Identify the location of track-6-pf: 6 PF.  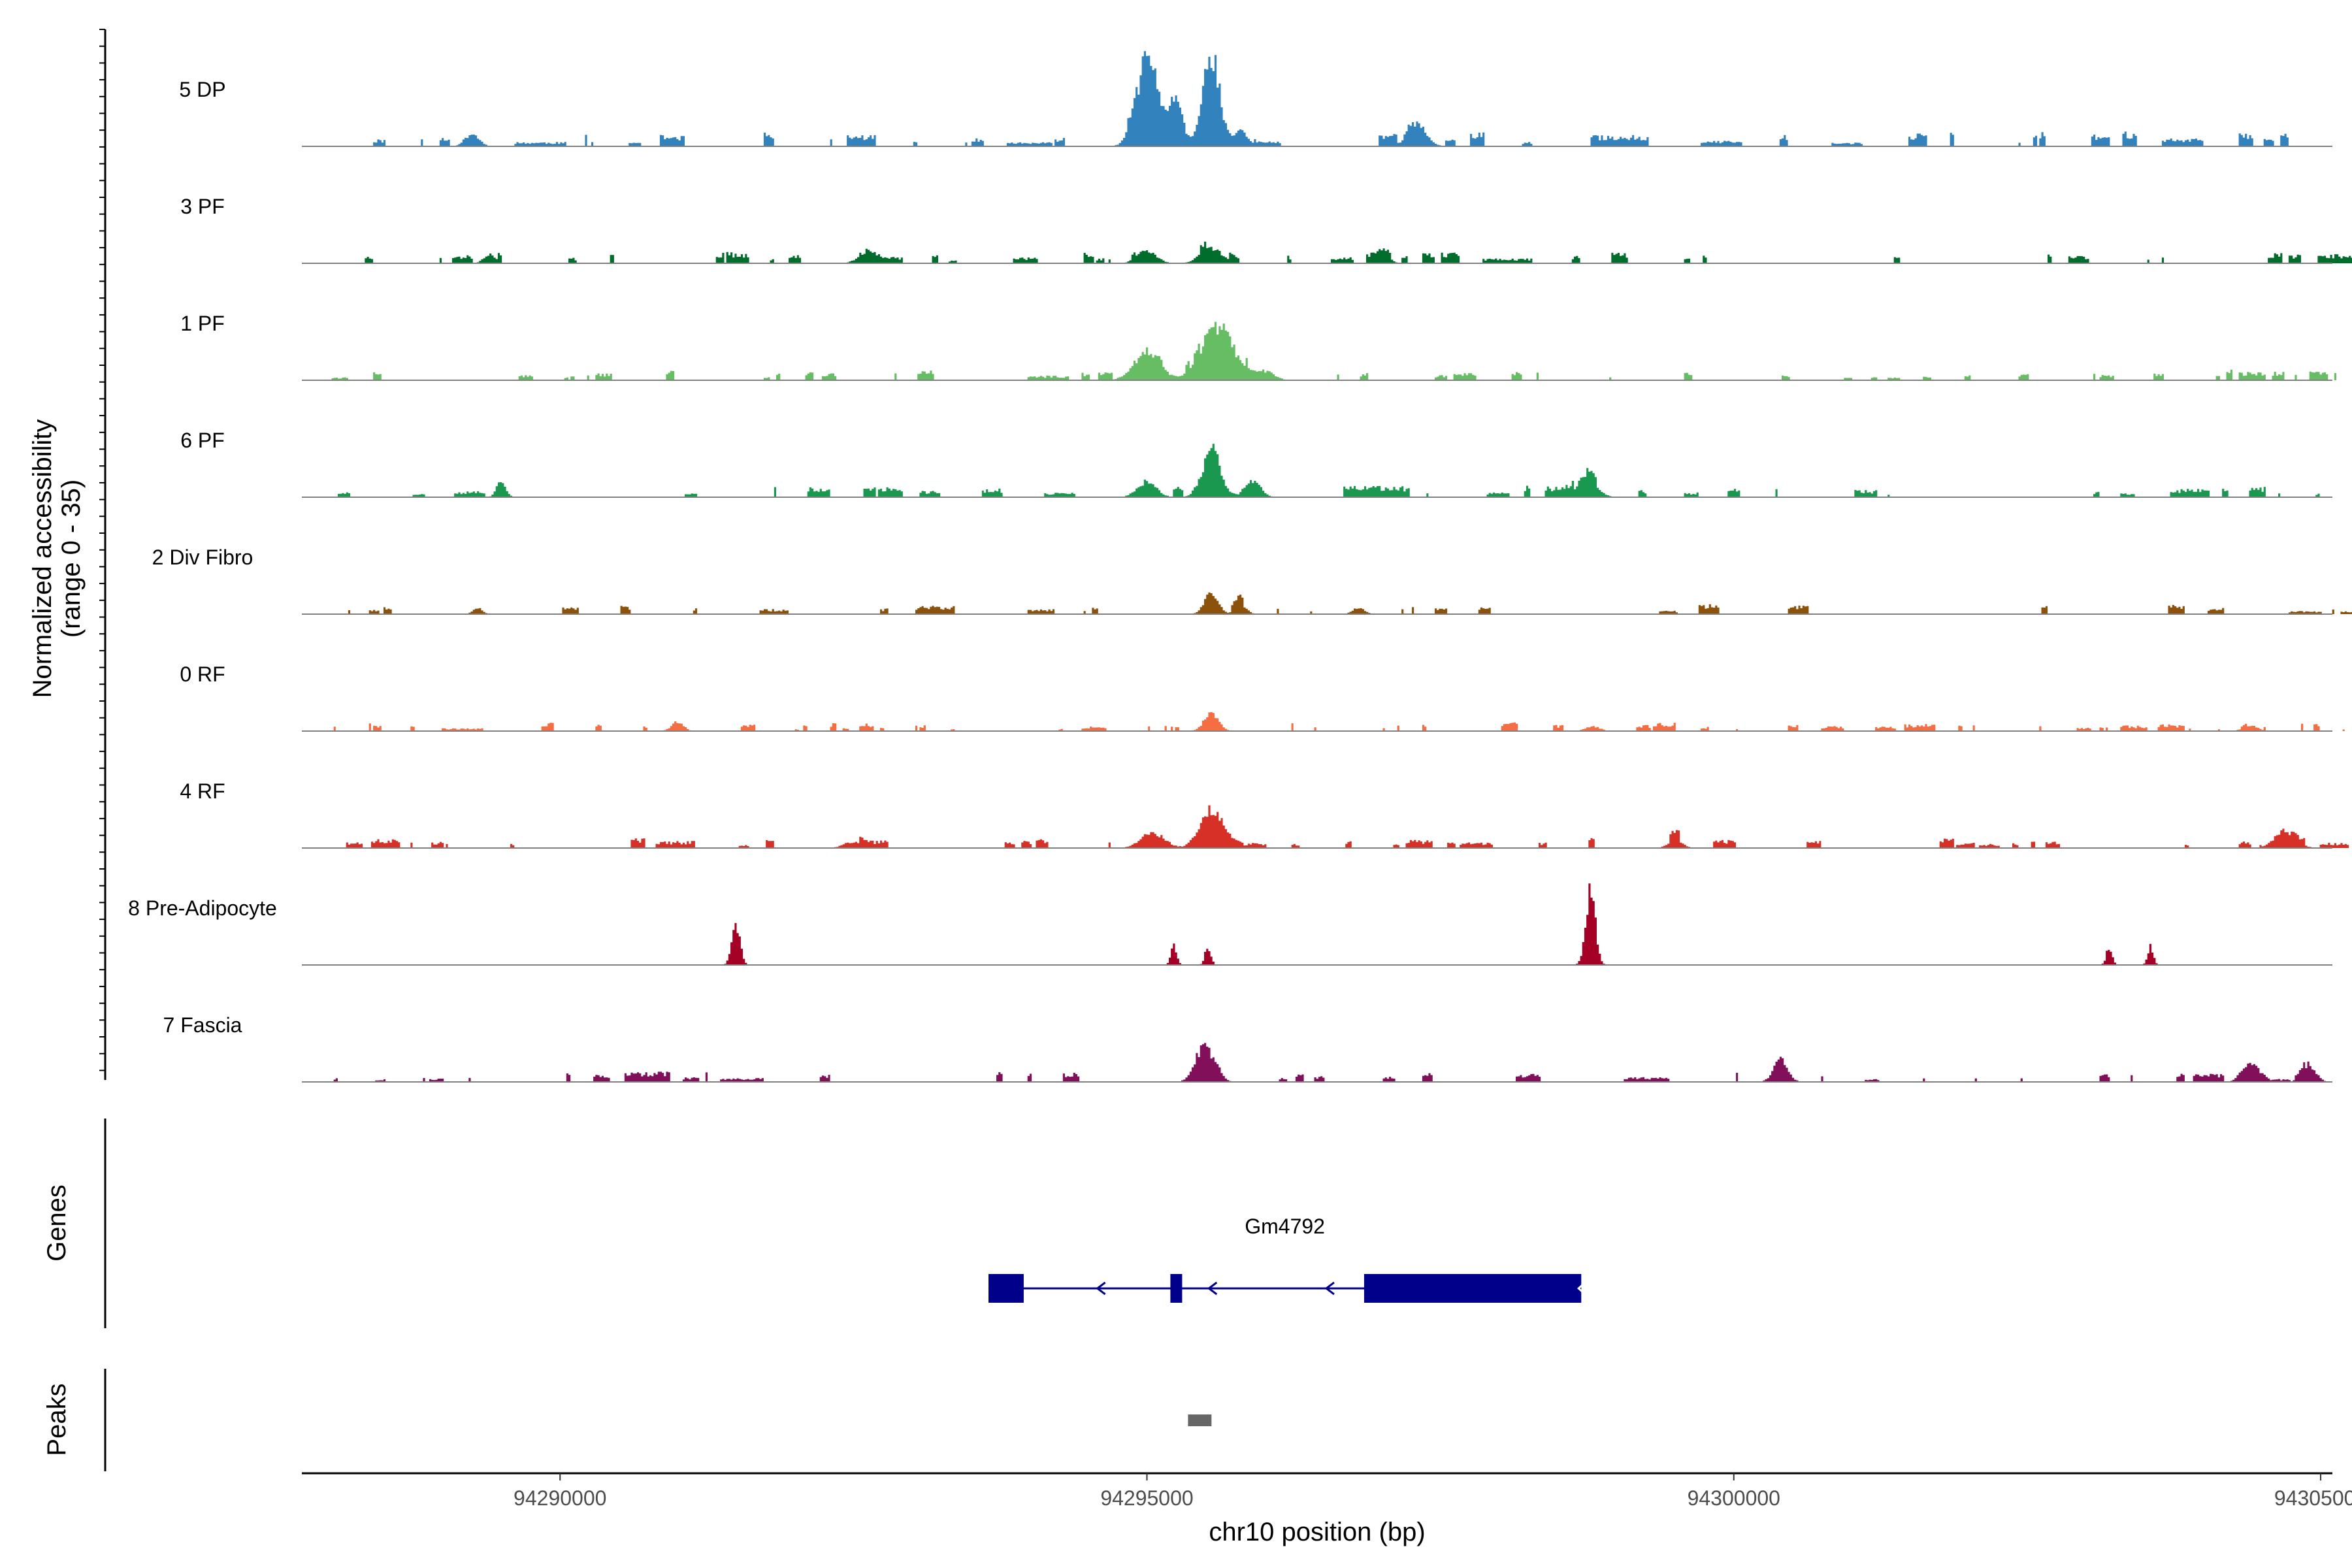
(1266, 463).